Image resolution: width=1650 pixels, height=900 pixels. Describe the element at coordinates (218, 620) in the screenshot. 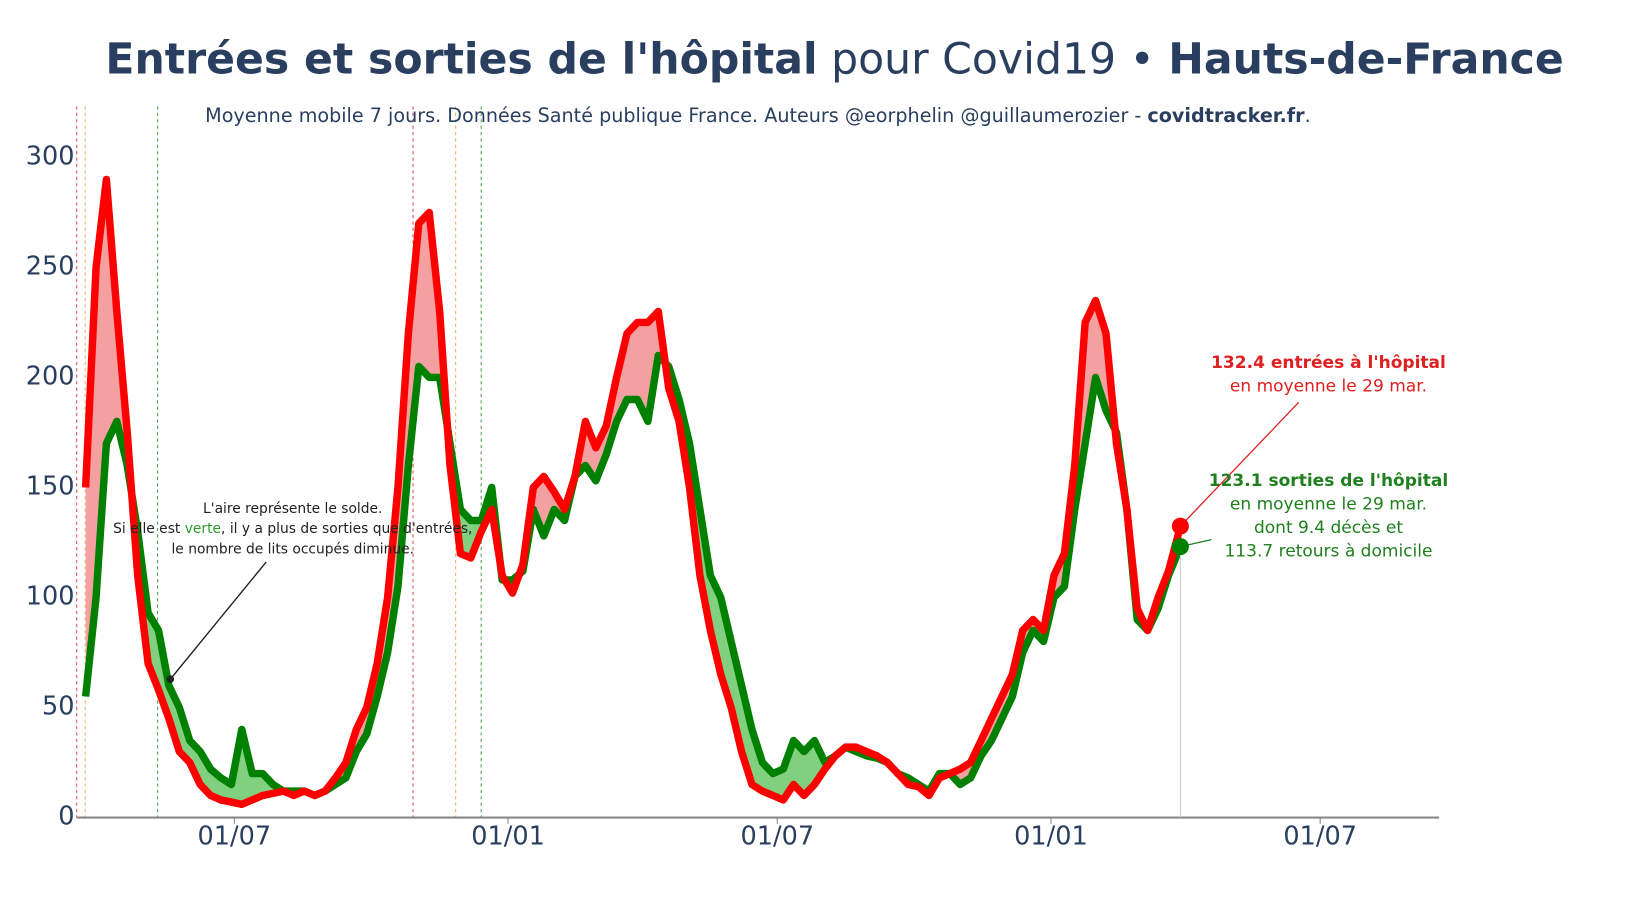

I see `area-note-arrow` at that location.